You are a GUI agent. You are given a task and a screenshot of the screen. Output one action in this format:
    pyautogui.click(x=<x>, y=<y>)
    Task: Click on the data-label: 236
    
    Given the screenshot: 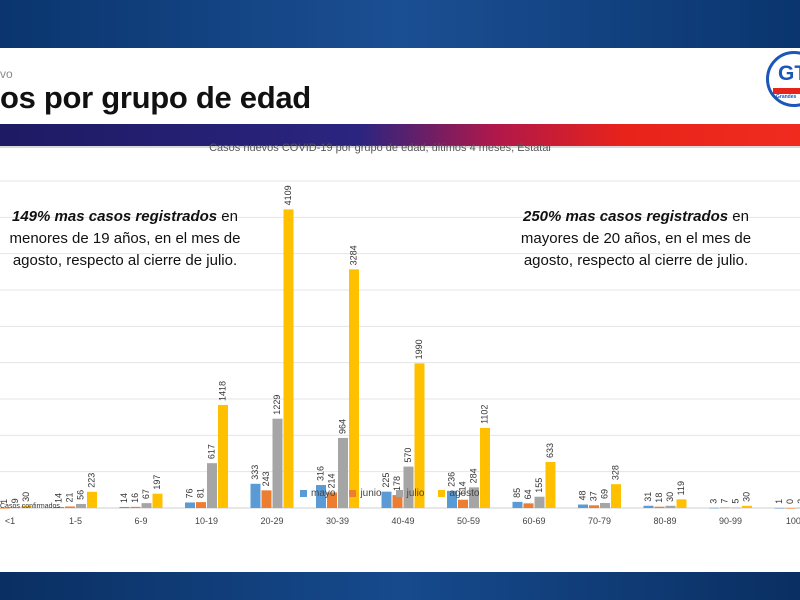 What is the action you would take?
    pyautogui.click(x=451, y=479)
    